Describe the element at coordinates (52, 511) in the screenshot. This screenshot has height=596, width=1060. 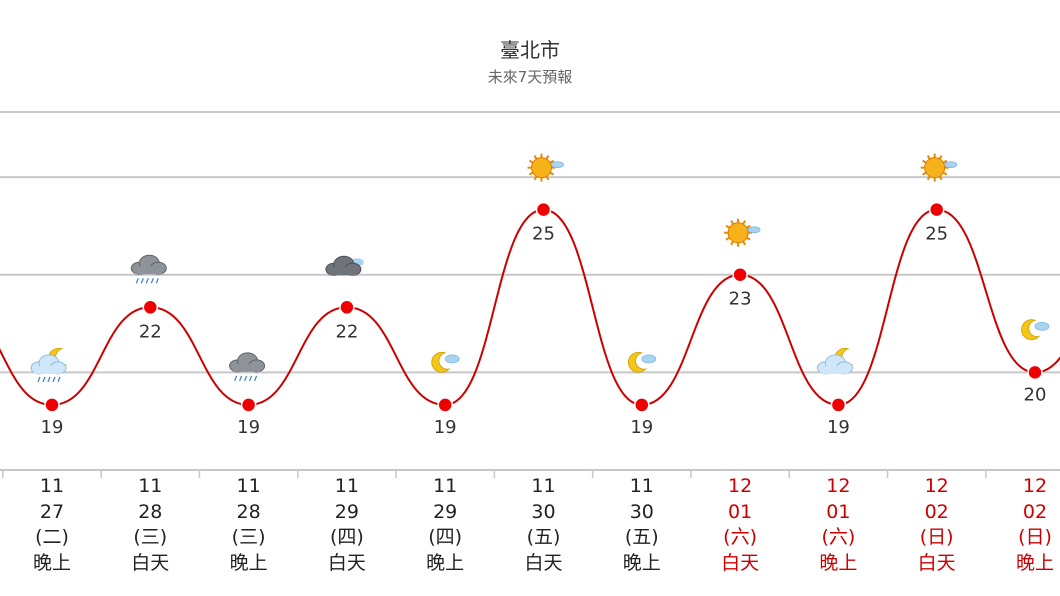
I see `x-label-day: 27` at that location.